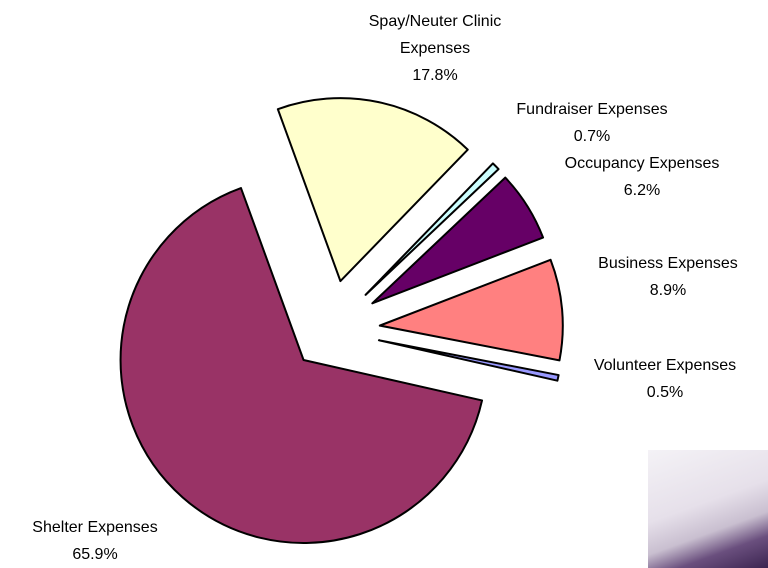  What do you see at coordinates (668, 277) in the screenshot?
I see `slice-label: Business Expenses 8.9%` at bounding box center [668, 277].